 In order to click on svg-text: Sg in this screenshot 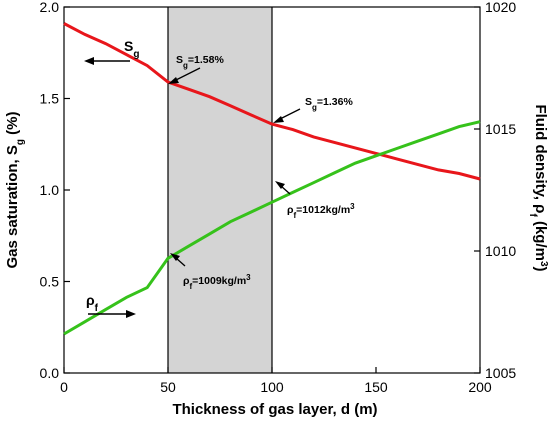, I will do `click(131, 49)`.